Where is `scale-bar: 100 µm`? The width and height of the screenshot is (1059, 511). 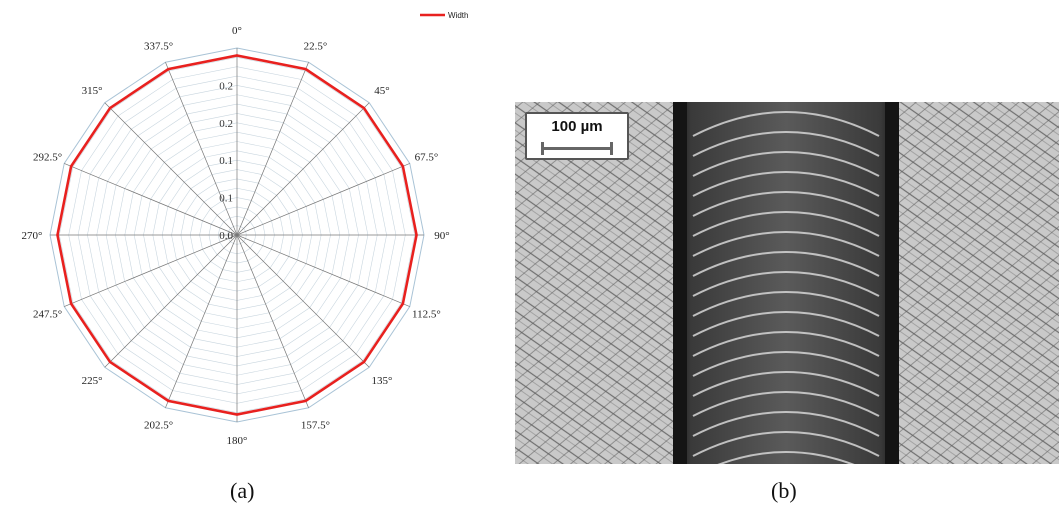
scale-bar: 100 µm is located at coordinates (577, 136).